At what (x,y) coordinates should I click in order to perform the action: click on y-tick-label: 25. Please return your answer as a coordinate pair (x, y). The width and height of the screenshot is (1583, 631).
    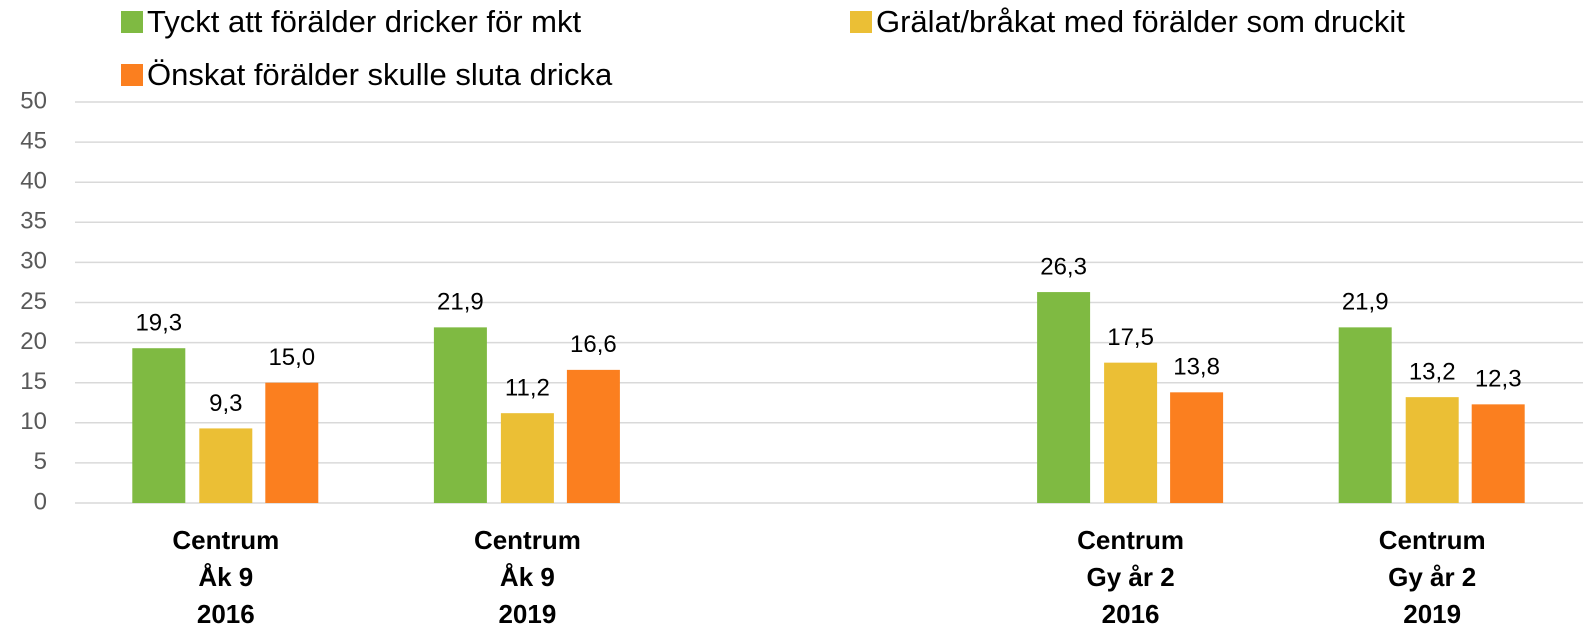
    Looking at the image, I should click on (33, 301).